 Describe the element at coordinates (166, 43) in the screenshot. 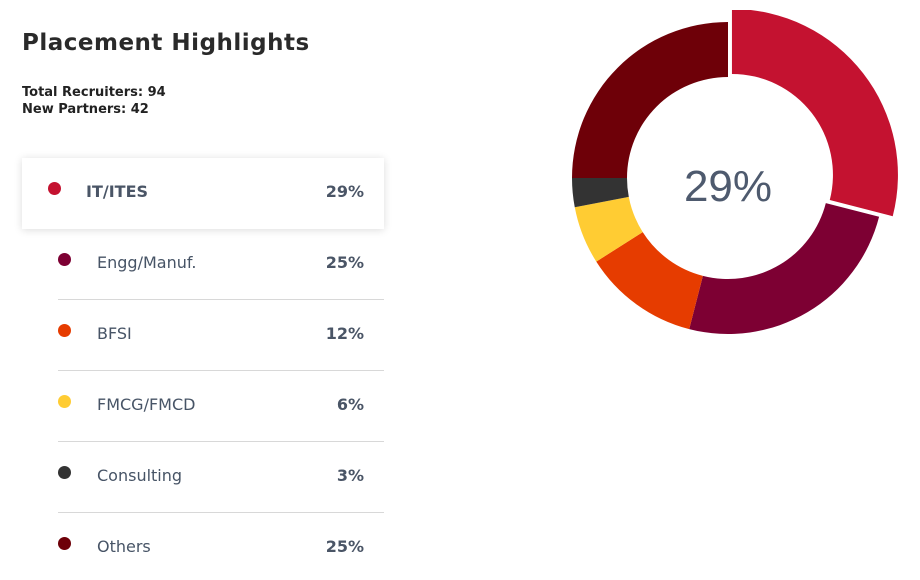

I see `page-title: Placement Highlights` at that location.